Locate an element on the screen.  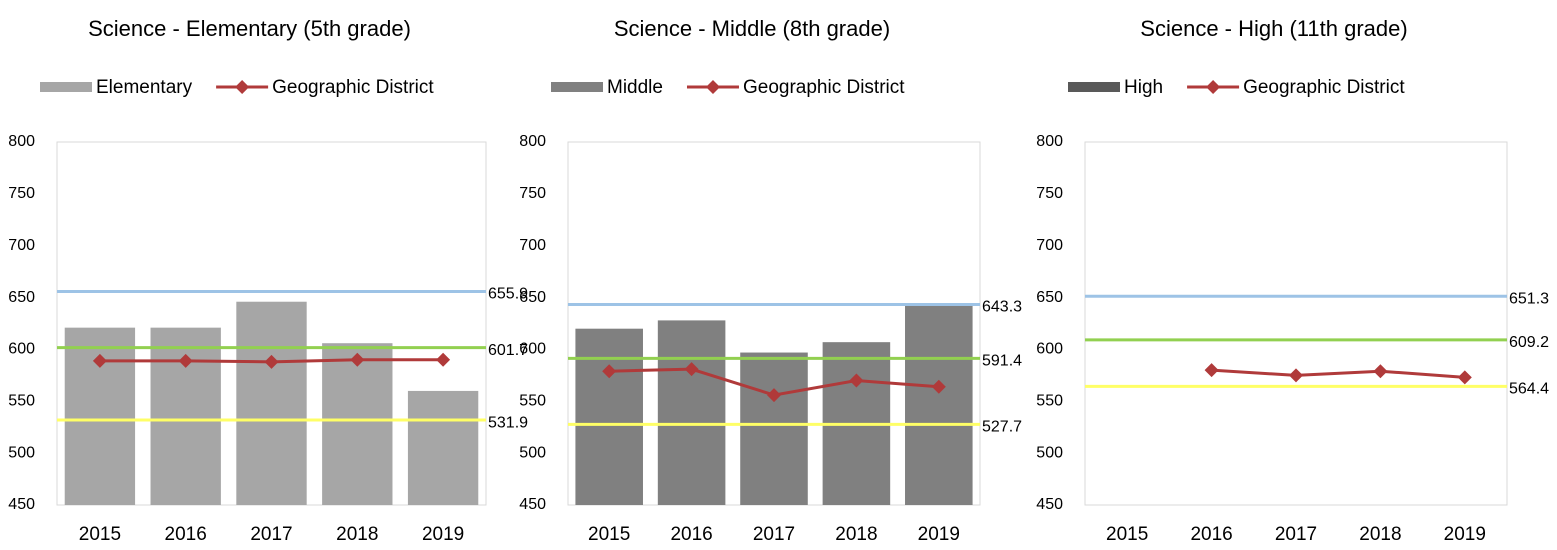
legend-label: Elementary is located at coordinates (144, 87).